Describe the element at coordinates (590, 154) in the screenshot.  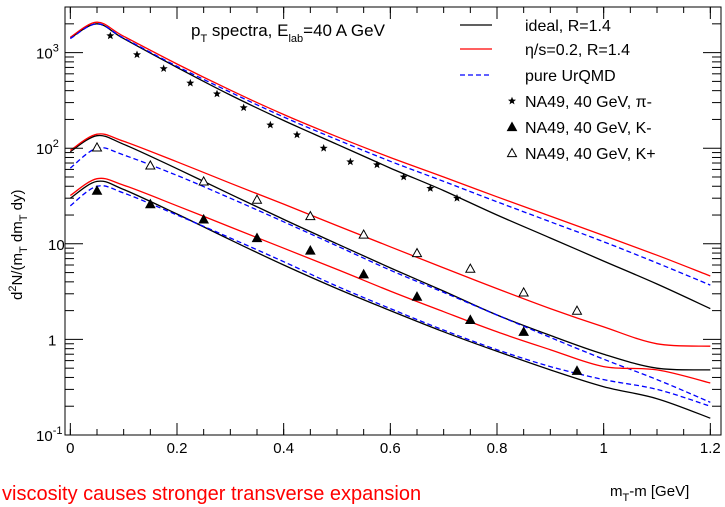
I see `legend-label: NA49, 40 GeV, K+` at that location.